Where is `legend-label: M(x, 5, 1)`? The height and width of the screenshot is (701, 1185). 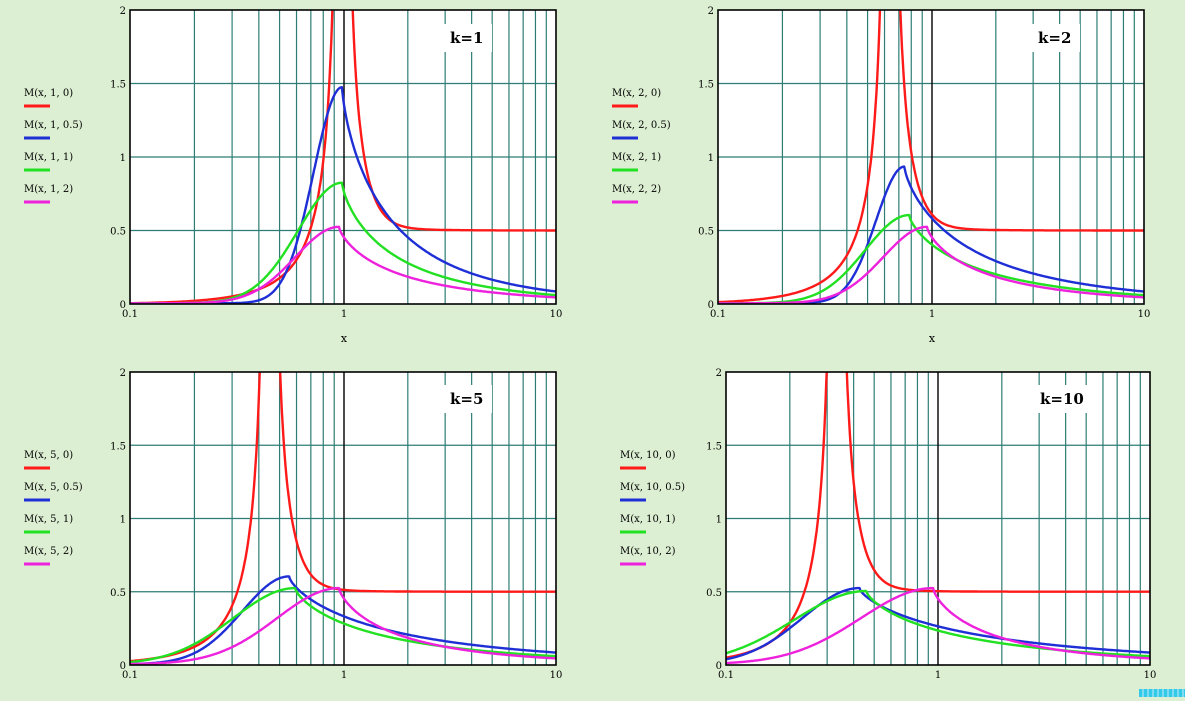
legend-label: M(x, 5, 1) is located at coordinates (48, 519).